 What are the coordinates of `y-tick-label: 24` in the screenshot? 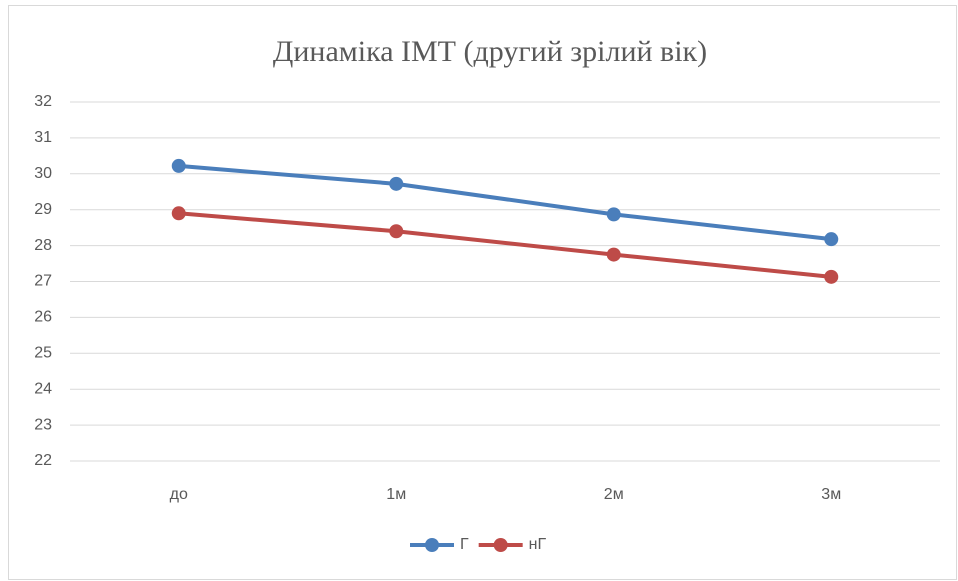 It's located at (43, 388).